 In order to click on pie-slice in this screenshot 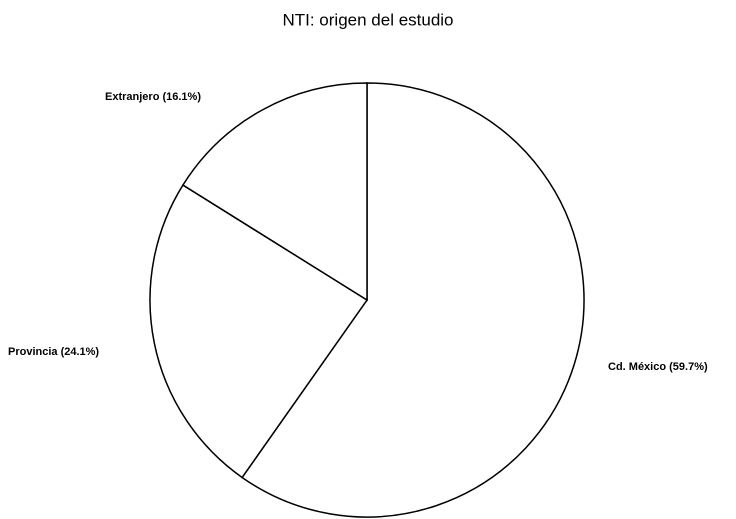, I will do `click(274, 192)`.